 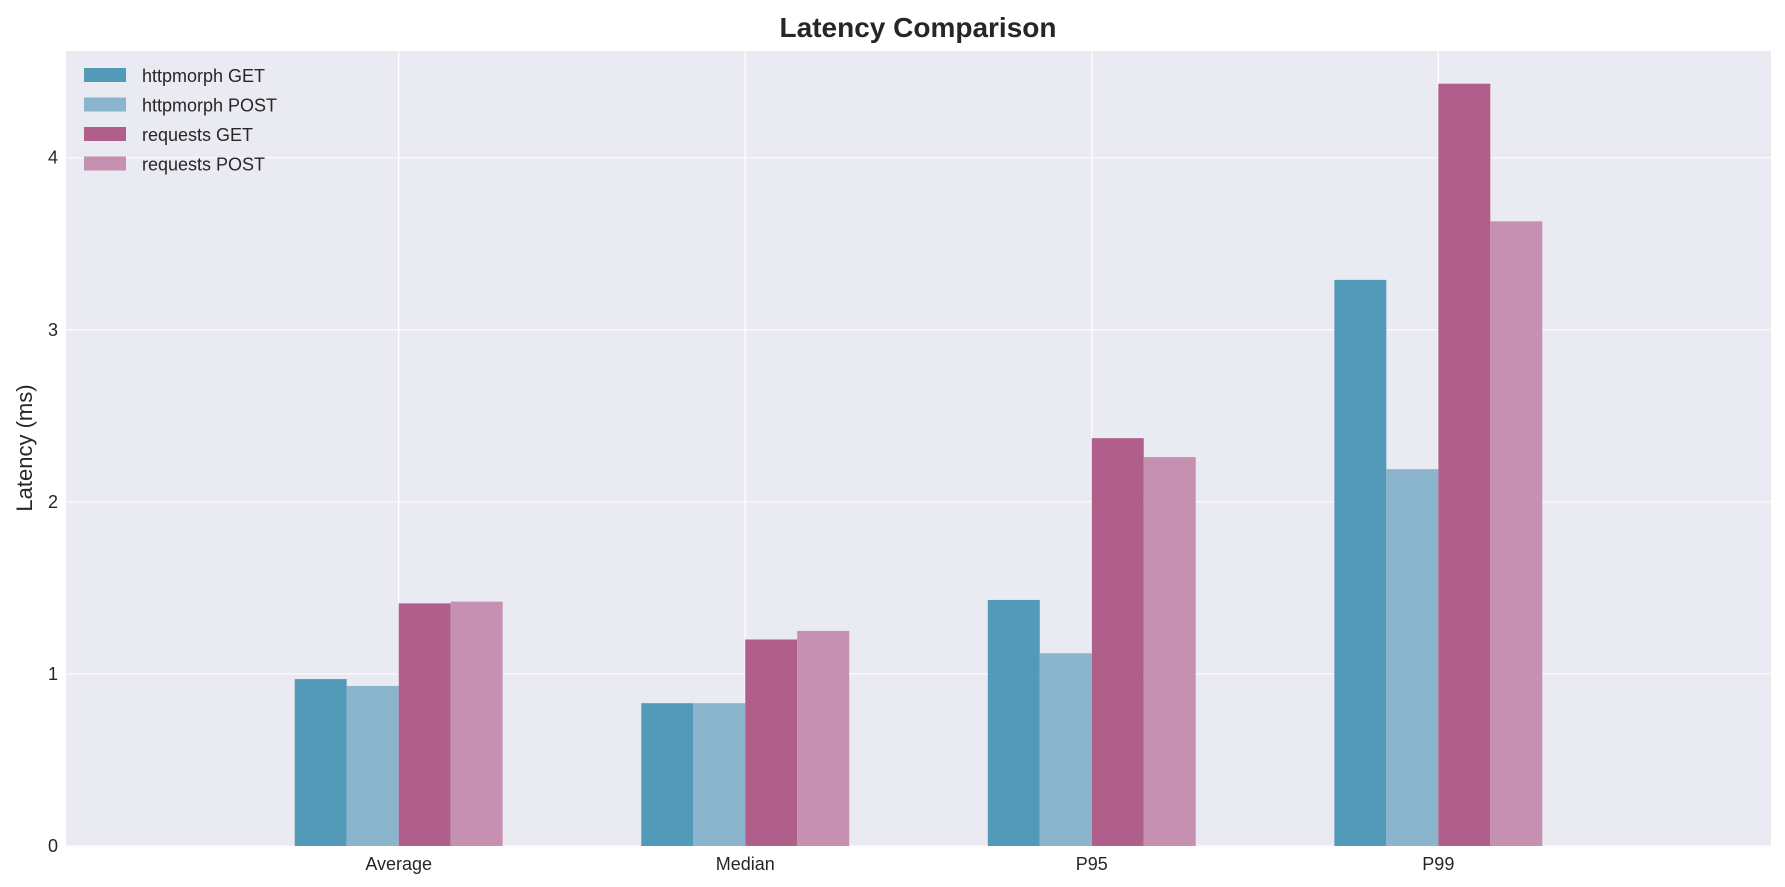 What do you see at coordinates (372, 765) in the screenshot?
I see `bar-httpmorph-post-average` at bounding box center [372, 765].